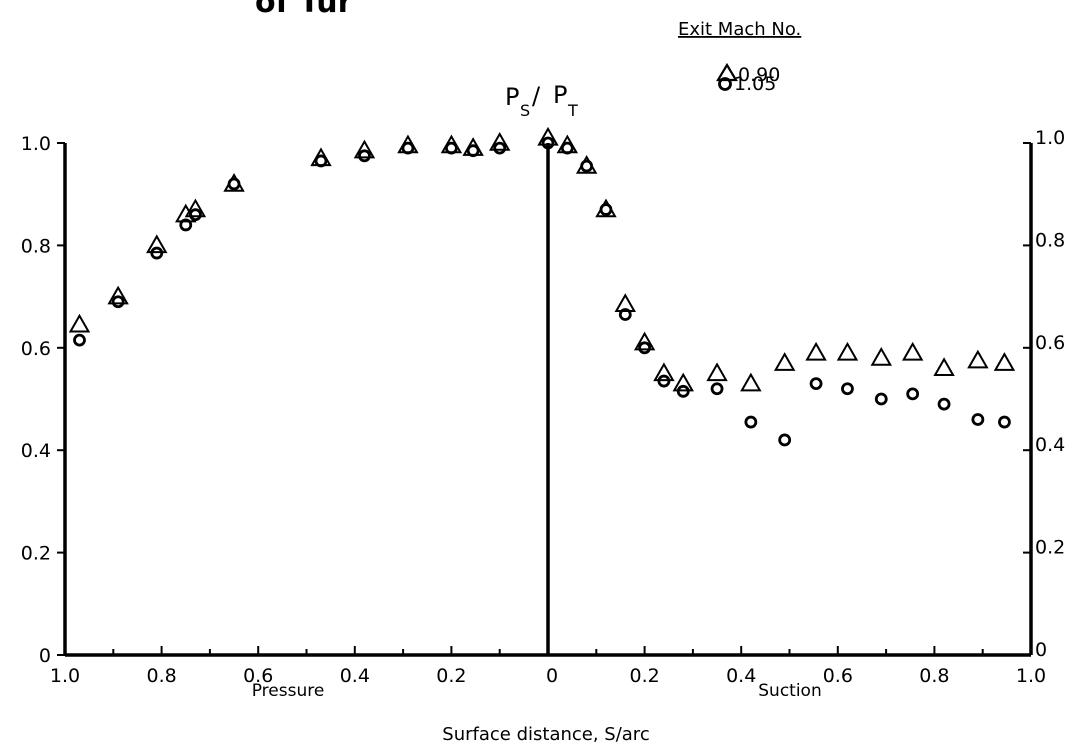 The width and height of the screenshot is (1092, 750). Describe the element at coordinates (838, 676) in the screenshot. I see `x-tick-label-suction: 0.6` at that location.